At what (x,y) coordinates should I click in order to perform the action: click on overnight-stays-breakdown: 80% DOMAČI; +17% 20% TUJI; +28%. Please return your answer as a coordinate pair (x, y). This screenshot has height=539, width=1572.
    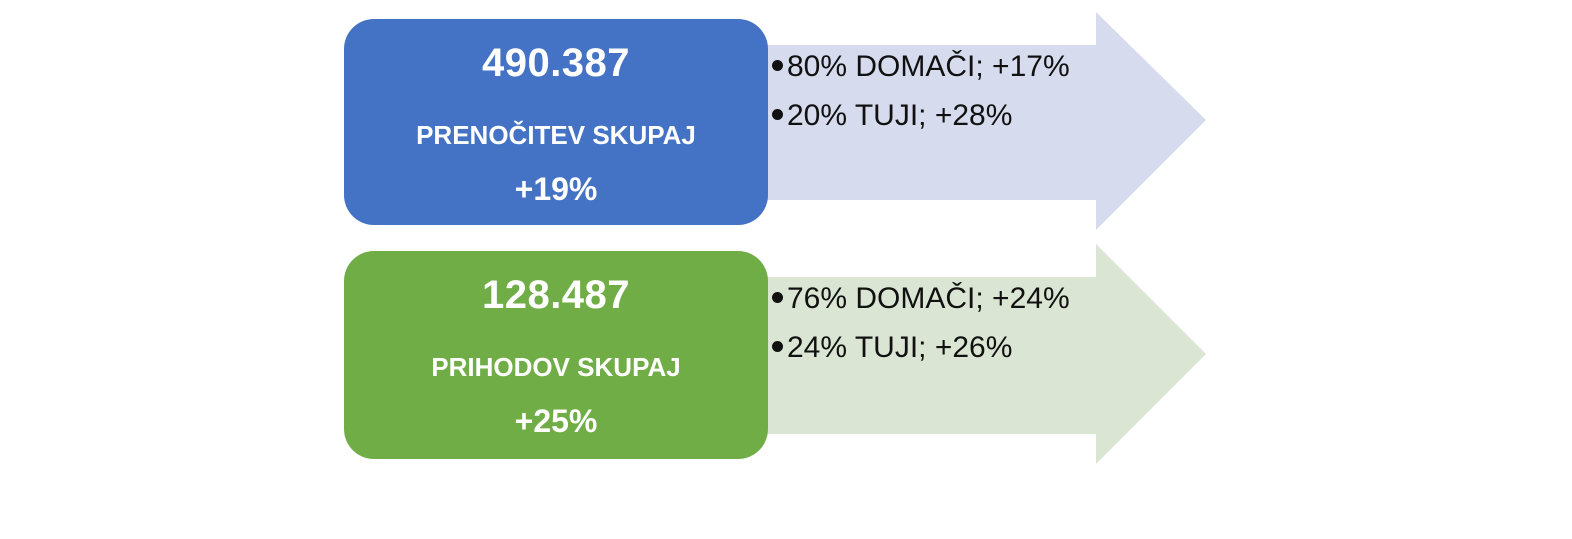
    Looking at the image, I should click on (921, 91).